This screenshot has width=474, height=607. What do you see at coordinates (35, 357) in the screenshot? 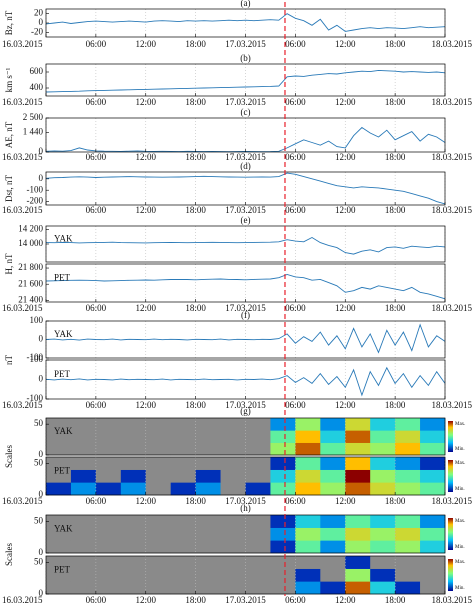
I see `y-tick-label: -100` at bounding box center [35, 357].